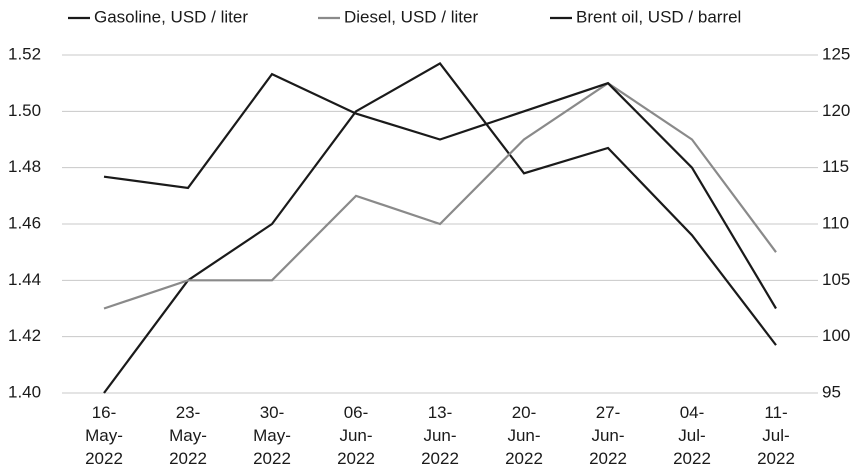  What do you see at coordinates (24, 335) in the screenshot?
I see `y-tick-label: 1.42` at bounding box center [24, 335].